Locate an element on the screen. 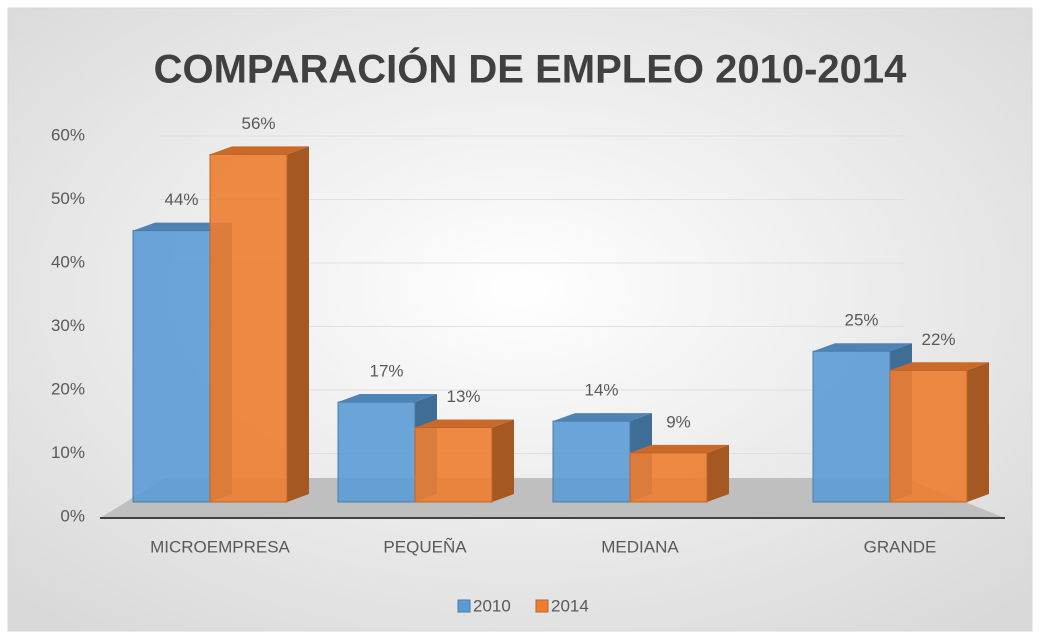  y-tick-label: 0% is located at coordinates (72, 515).